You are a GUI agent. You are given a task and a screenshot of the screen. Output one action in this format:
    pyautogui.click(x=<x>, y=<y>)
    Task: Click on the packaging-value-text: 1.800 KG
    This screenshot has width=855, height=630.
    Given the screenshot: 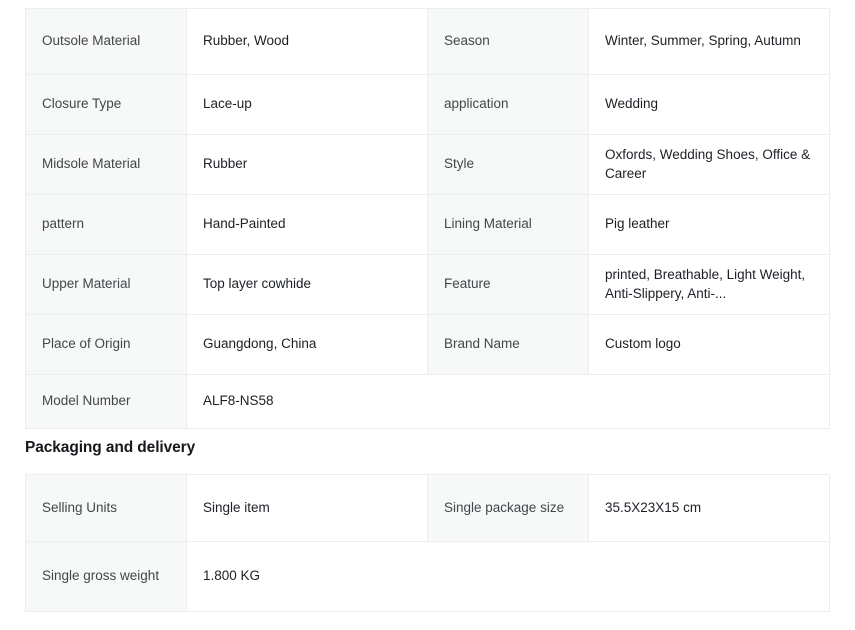 What is the action you would take?
    pyautogui.click(x=232, y=576)
    